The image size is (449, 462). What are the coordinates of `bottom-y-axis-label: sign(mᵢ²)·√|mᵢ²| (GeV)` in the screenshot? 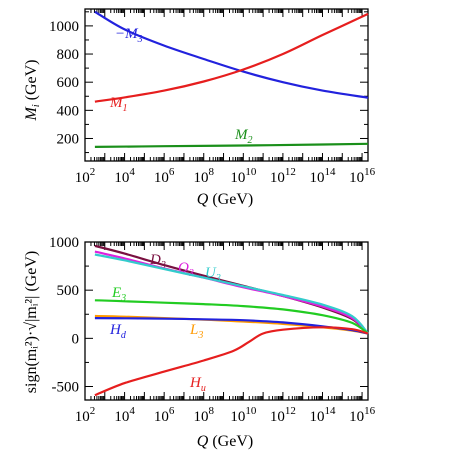 It's located at (31, 322).